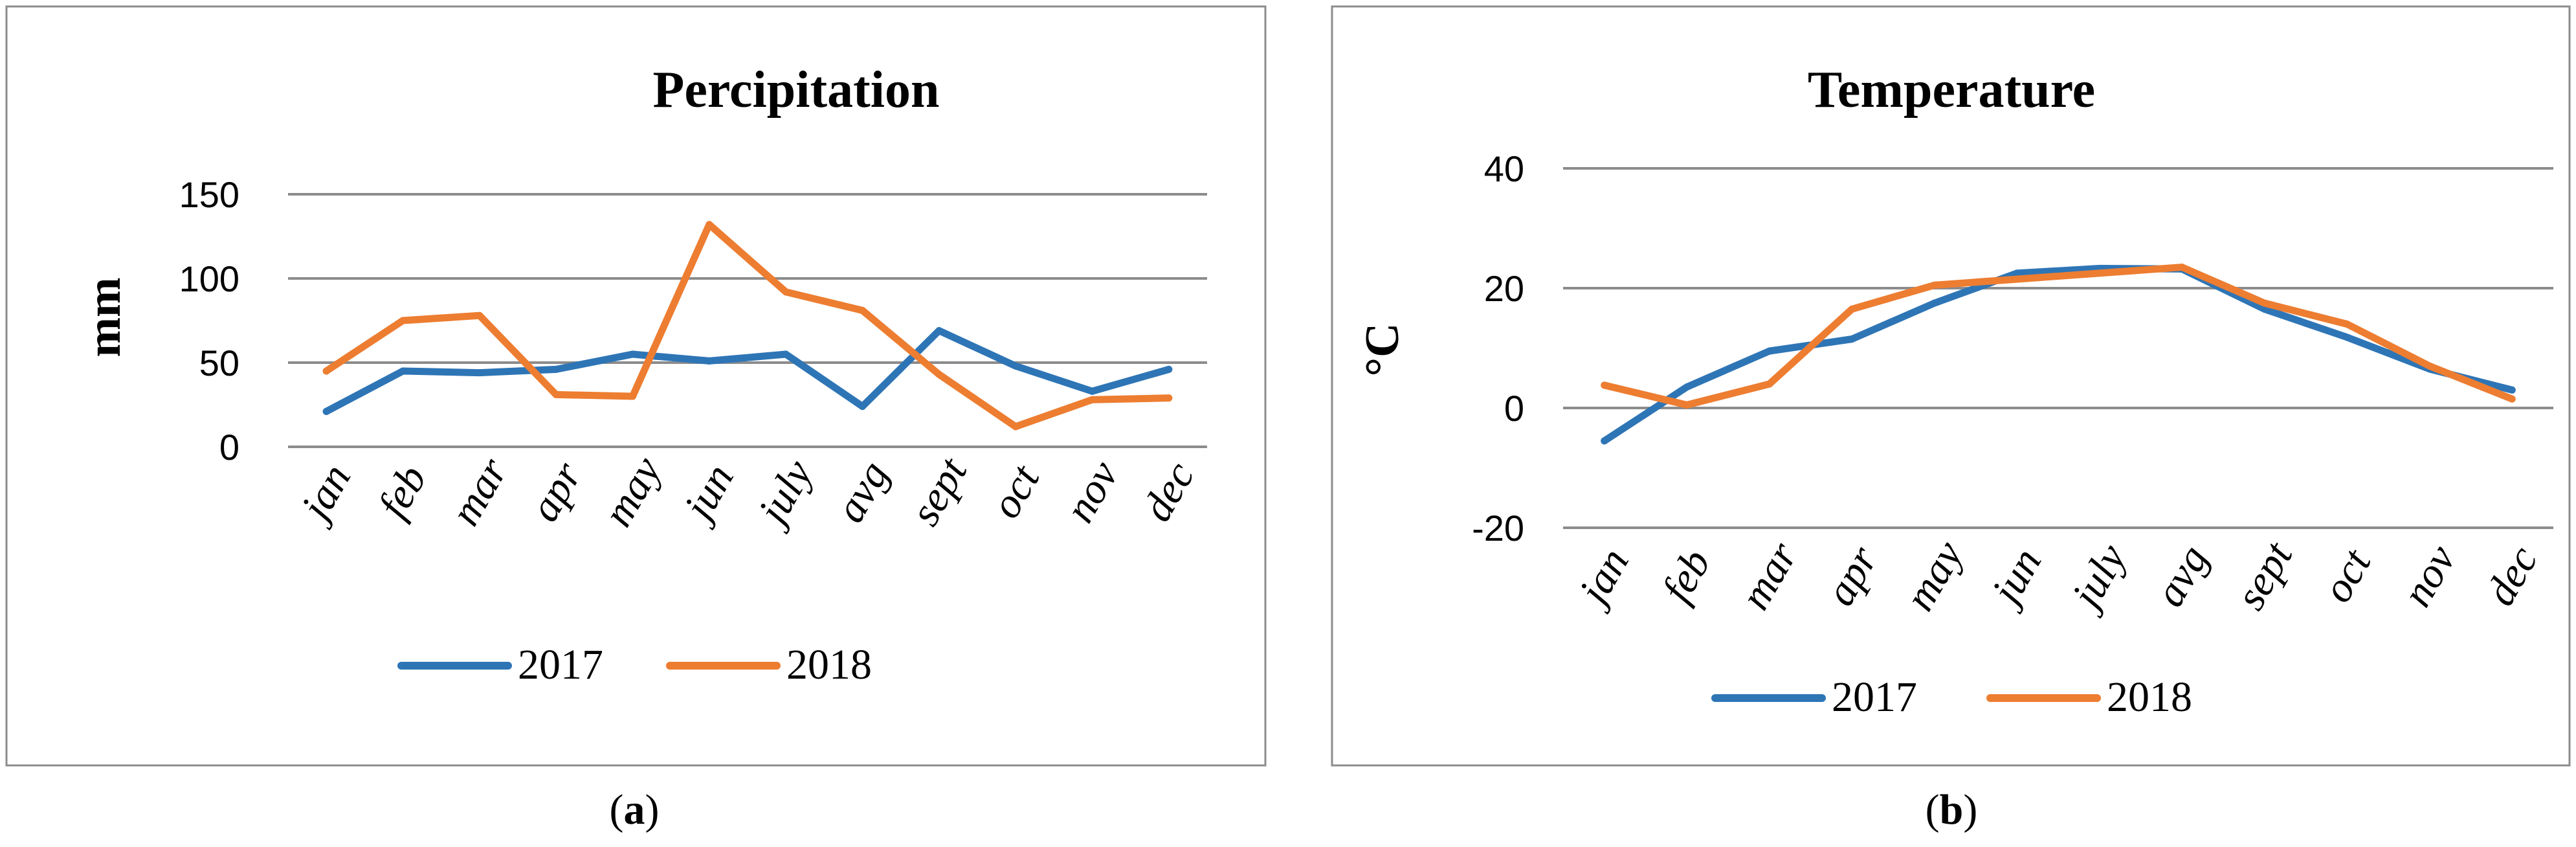 This screenshot has width=2576, height=847. What do you see at coordinates (209, 194) in the screenshot?
I see `y-tick-label: 150` at bounding box center [209, 194].